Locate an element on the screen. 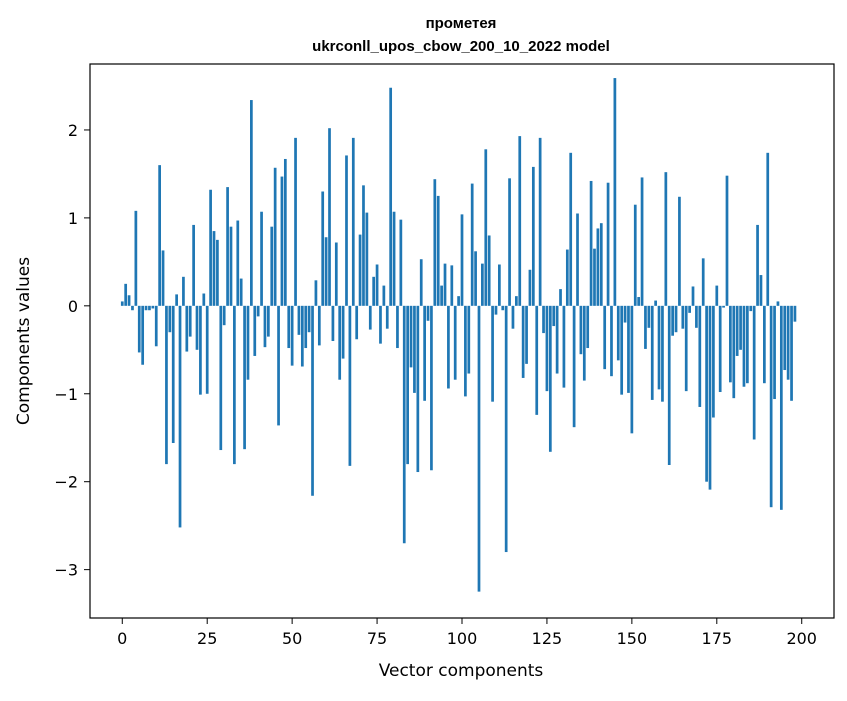  y-tick-label: 1 is located at coordinates (73, 218).